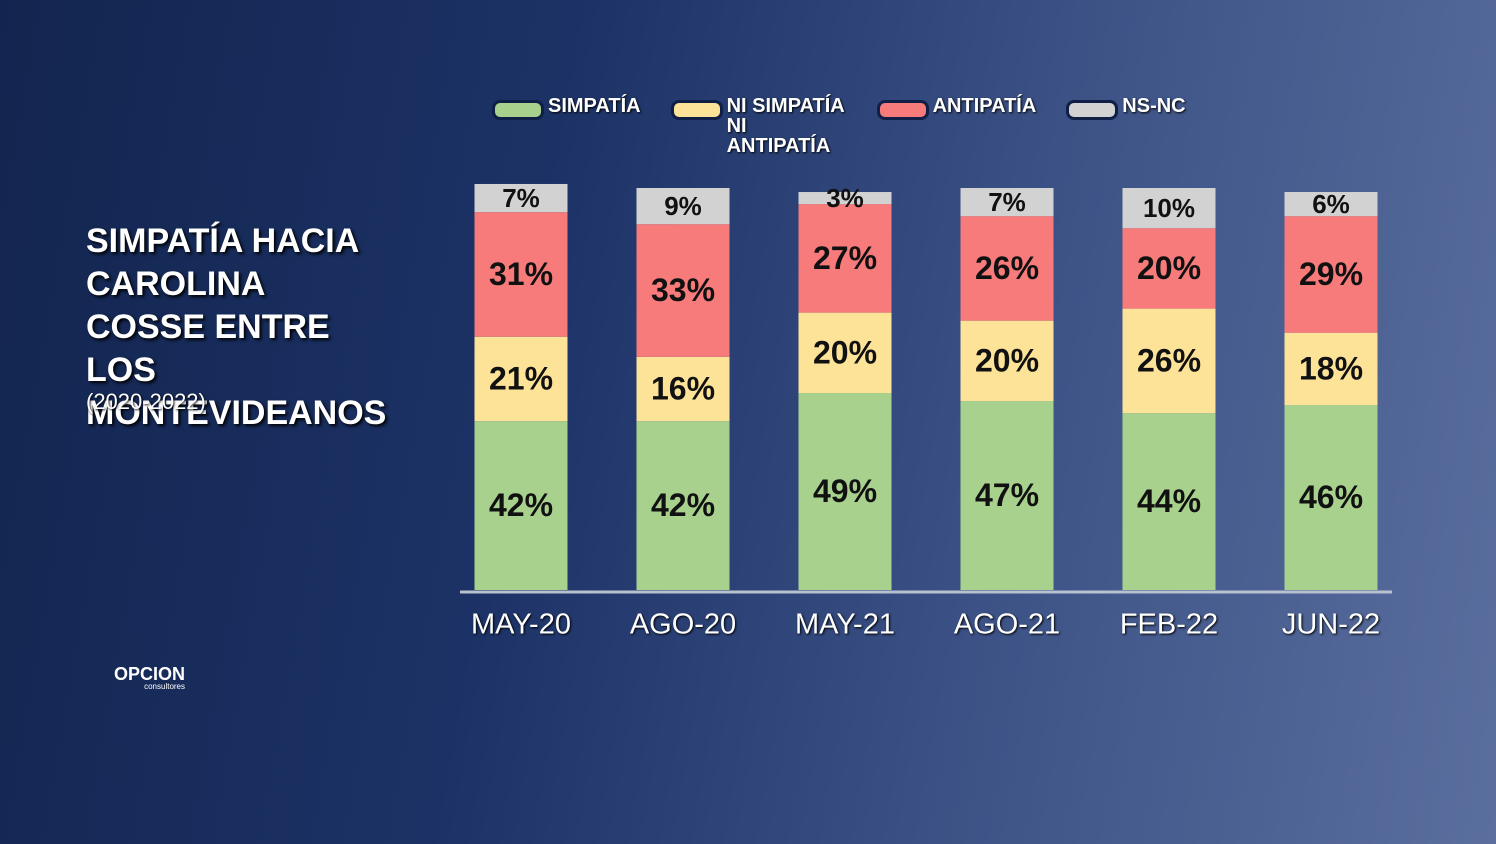  I want to click on value-label: 9%, so click(683, 206).